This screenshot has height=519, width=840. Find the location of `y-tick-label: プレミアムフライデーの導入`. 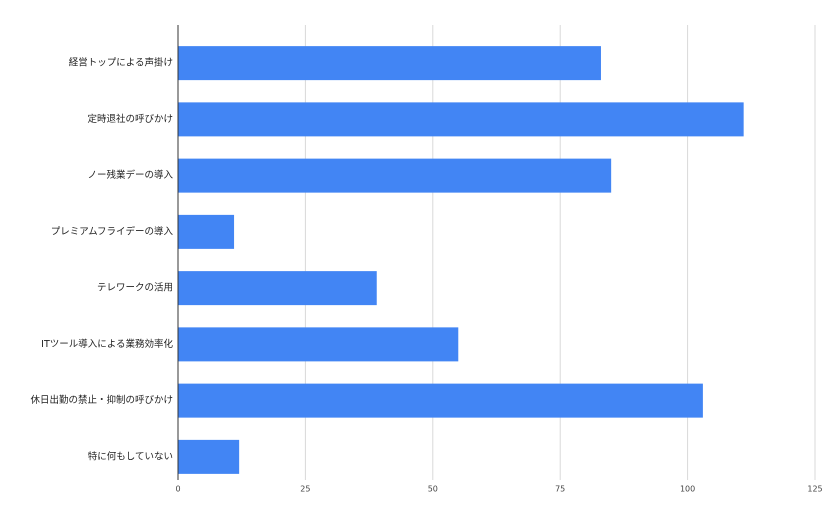

y-tick-label: プレミアムフライデーの導入 is located at coordinates (112, 231).